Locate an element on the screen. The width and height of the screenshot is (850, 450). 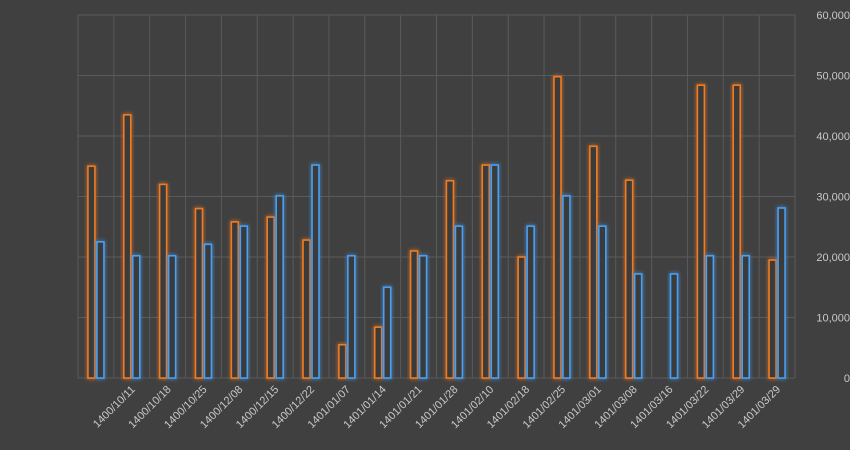
y-tick-label: 20,000 is located at coordinates (833, 258).